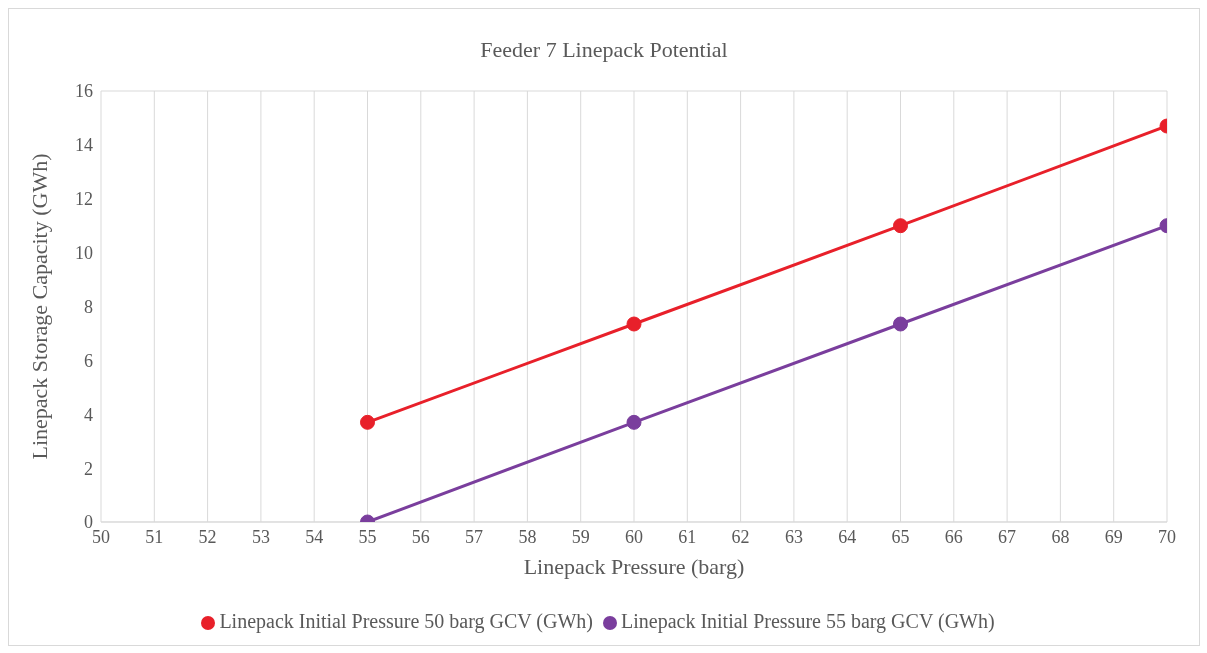 The image size is (1207, 653). I want to click on x-axis-title: Linepack Pressure (barg), so click(634, 566).